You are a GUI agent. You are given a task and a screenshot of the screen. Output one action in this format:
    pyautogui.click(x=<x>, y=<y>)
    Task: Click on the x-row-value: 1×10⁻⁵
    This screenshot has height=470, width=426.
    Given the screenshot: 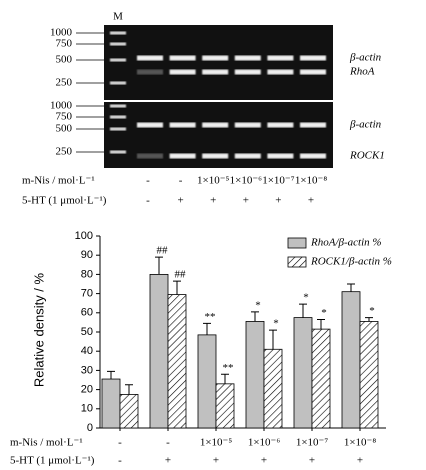 What is the action you would take?
    pyautogui.click(x=216, y=443)
    